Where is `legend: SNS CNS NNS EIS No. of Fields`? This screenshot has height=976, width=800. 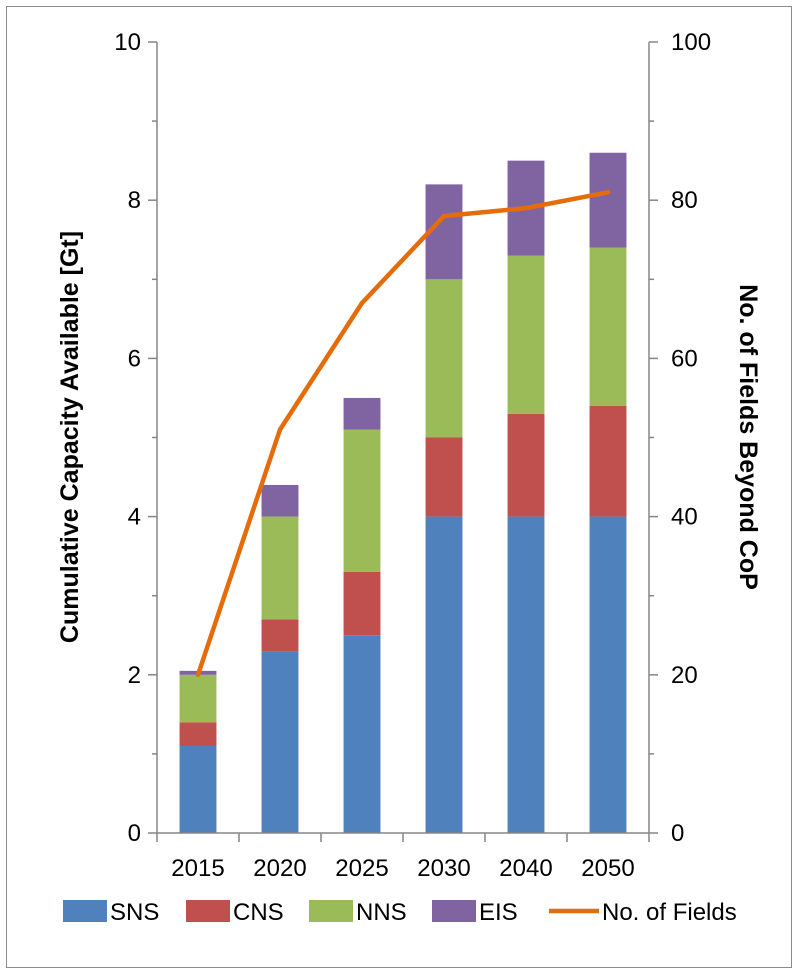 legend: SNS CNS NNS EIS No. of Fields is located at coordinates (400, 912).